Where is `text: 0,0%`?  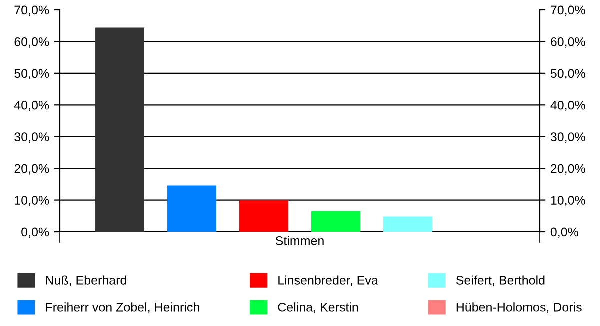
text: 0,0% is located at coordinates (564, 233).